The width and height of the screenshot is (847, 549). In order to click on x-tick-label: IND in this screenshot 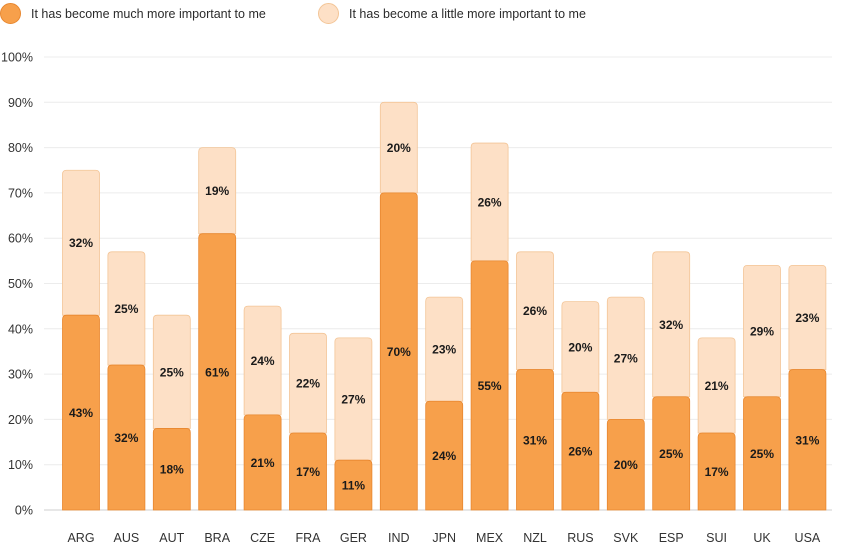, I will do `click(399, 538)`.